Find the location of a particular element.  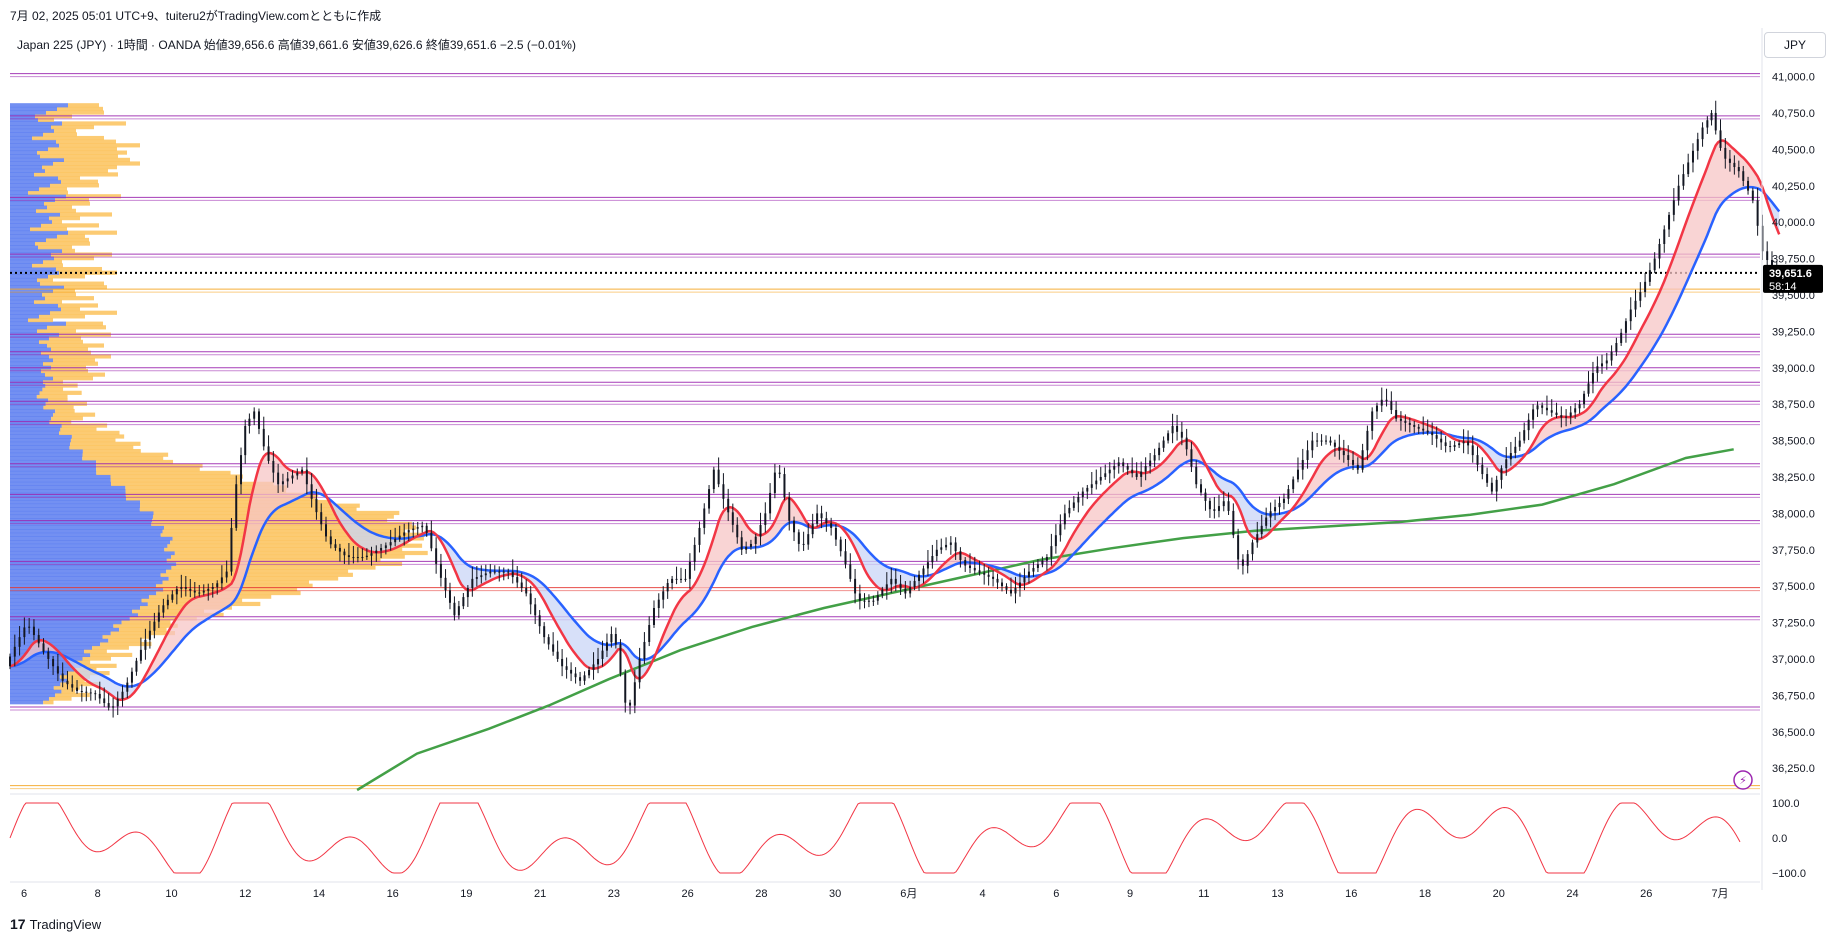

price-badge-box is located at coordinates (1793, 278).